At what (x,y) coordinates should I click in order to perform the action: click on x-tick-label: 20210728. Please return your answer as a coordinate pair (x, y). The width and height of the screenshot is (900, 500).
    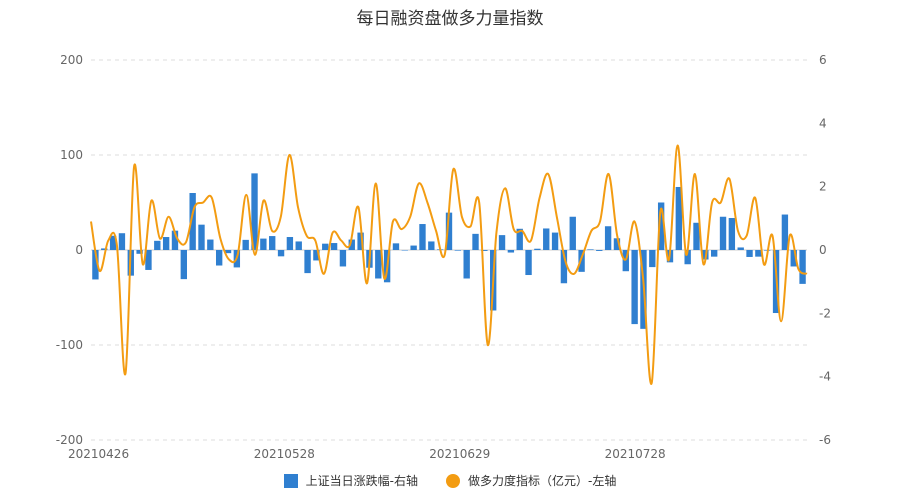
    Looking at the image, I should click on (635, 454).